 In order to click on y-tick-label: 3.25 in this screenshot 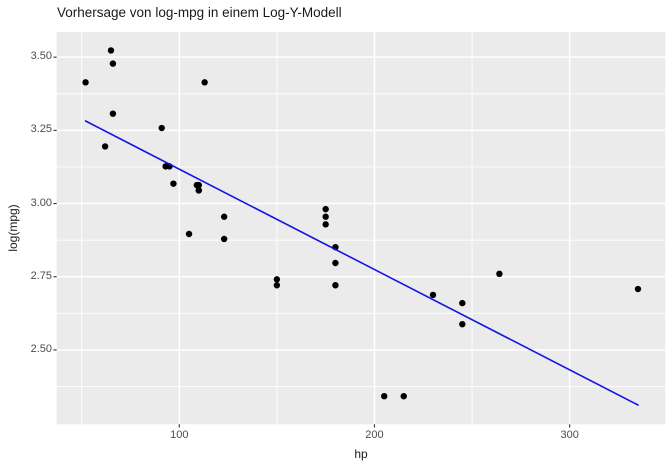, I will do `click(41, 129)`.